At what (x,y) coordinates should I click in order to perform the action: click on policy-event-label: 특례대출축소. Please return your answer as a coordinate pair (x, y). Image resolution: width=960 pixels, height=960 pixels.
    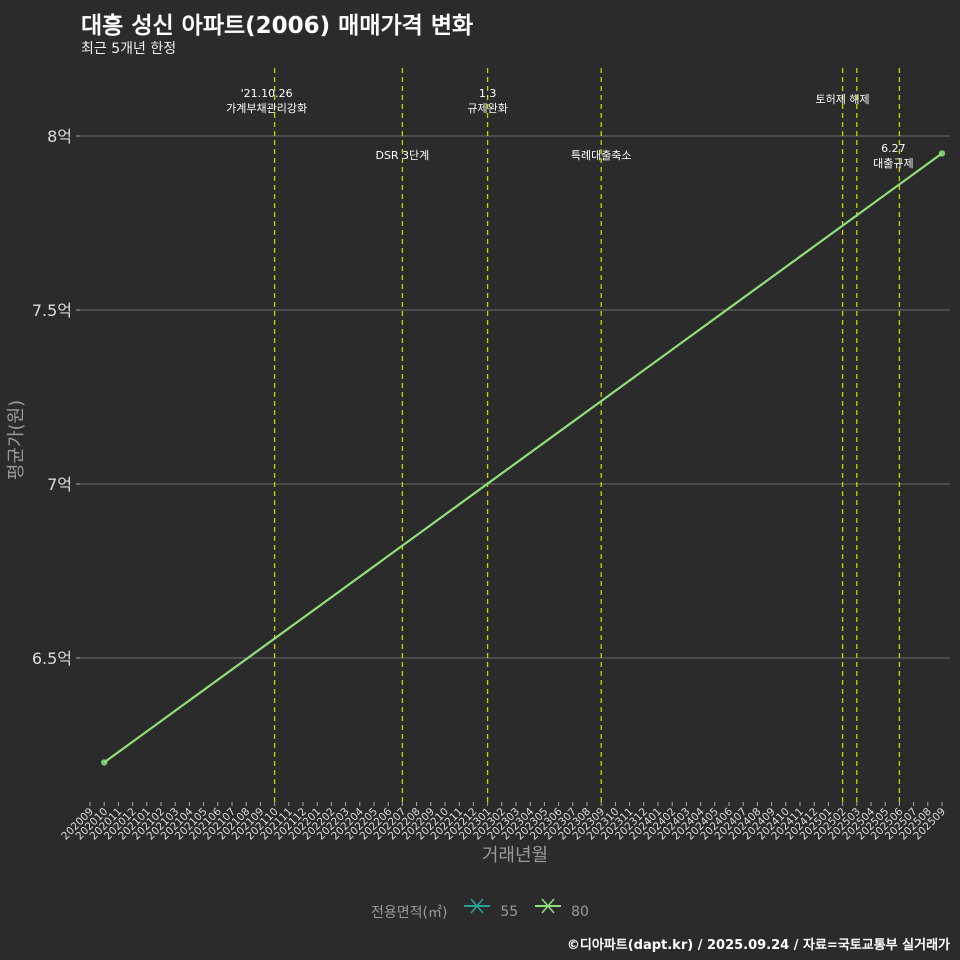
    Looking at the image, I should click on (601, 155).